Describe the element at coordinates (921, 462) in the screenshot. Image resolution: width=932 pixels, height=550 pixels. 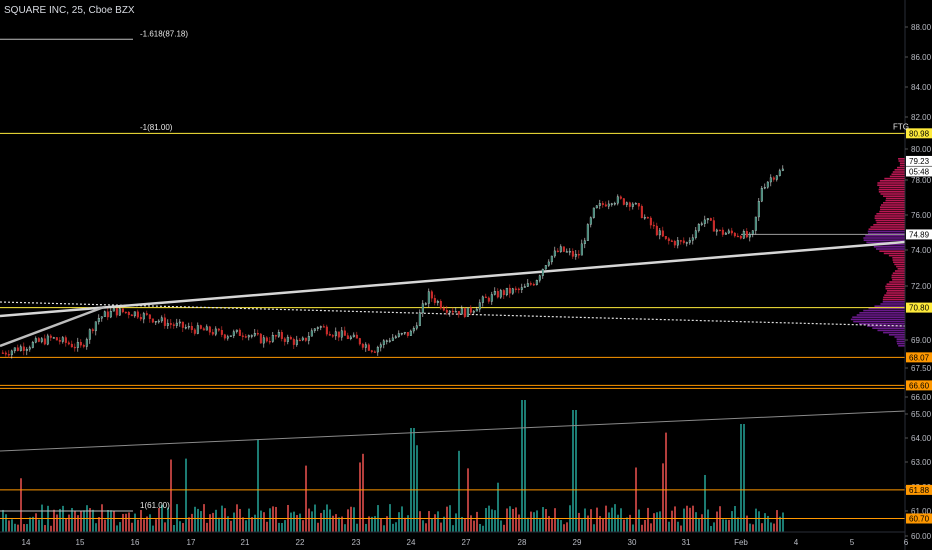
I see `price-tick-label: 63.00` at that location.